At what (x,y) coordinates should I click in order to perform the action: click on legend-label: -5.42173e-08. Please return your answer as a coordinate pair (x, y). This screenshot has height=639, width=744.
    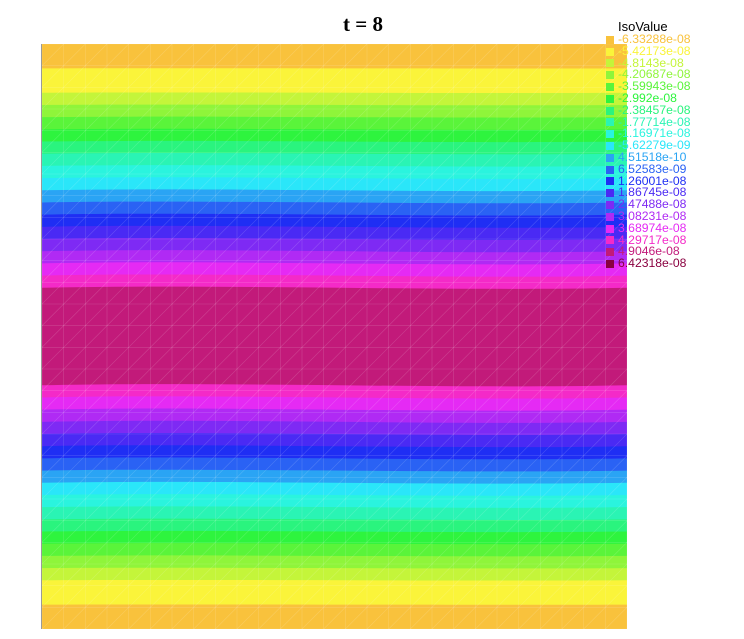
    Looking at the image, I should click on (654, 50).